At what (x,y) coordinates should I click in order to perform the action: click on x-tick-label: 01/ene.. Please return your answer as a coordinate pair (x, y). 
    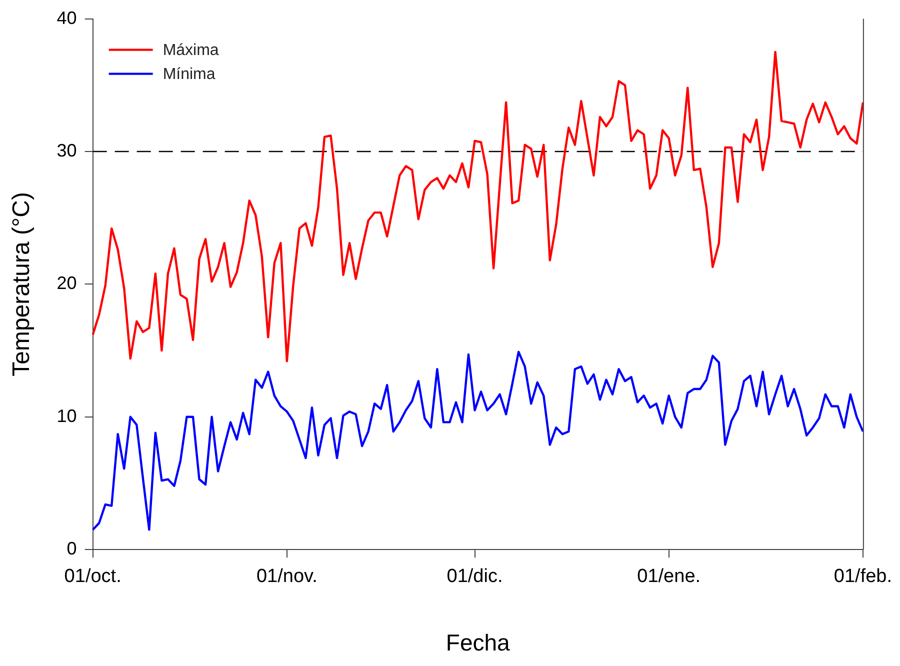
    Looking at the image, I should click on (669, 577).